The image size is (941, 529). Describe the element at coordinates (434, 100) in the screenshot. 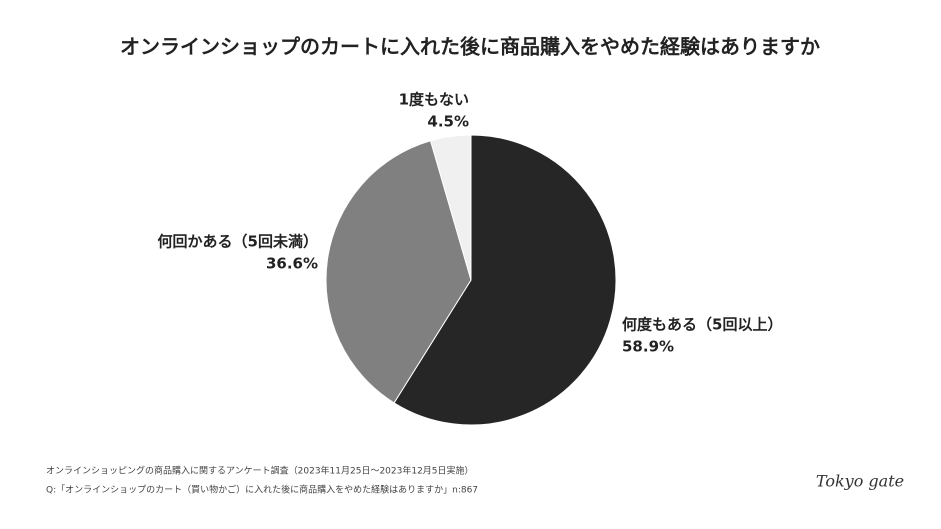

I see `slice-label: 1度もない` at that location.